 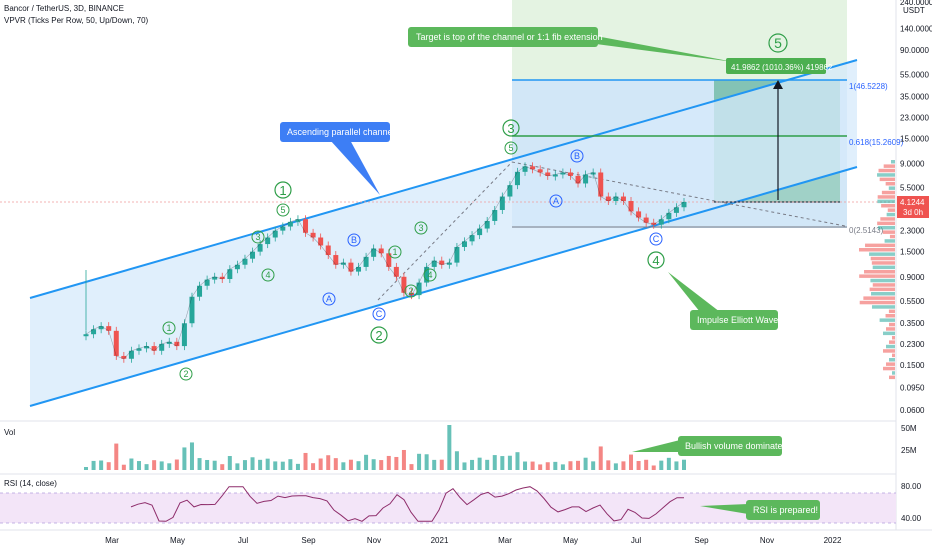 What do you see at coordinates (379, 335) in the screenshot?
I see `wave-major-2: 2` at bounding box center [379, 335].